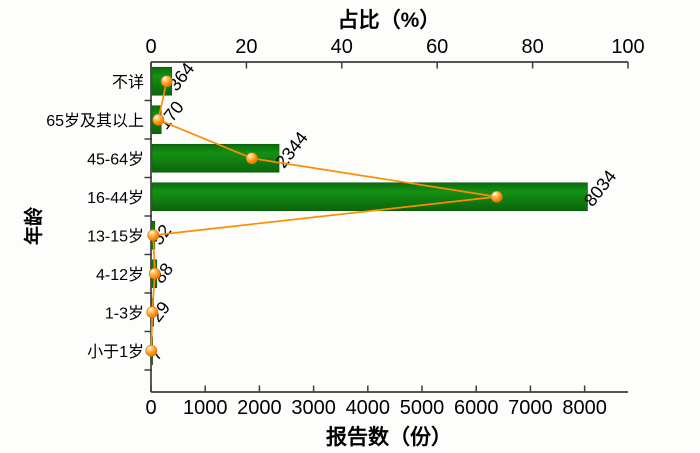 The width and height of the screenshot is (700, 453). What do you see at coordinates (95, 121) in the screenshot?
I see `category-label: 65岁及其以上` at bounding box center [95, 121].